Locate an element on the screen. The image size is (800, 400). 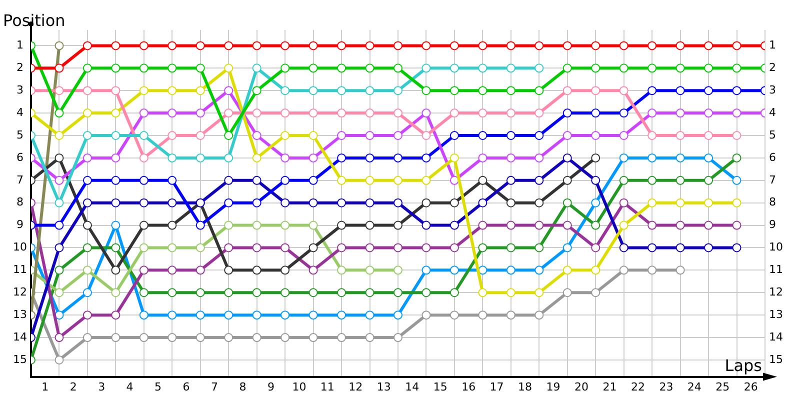
y-tick-label: 8 is located at coordinates (20, 202).